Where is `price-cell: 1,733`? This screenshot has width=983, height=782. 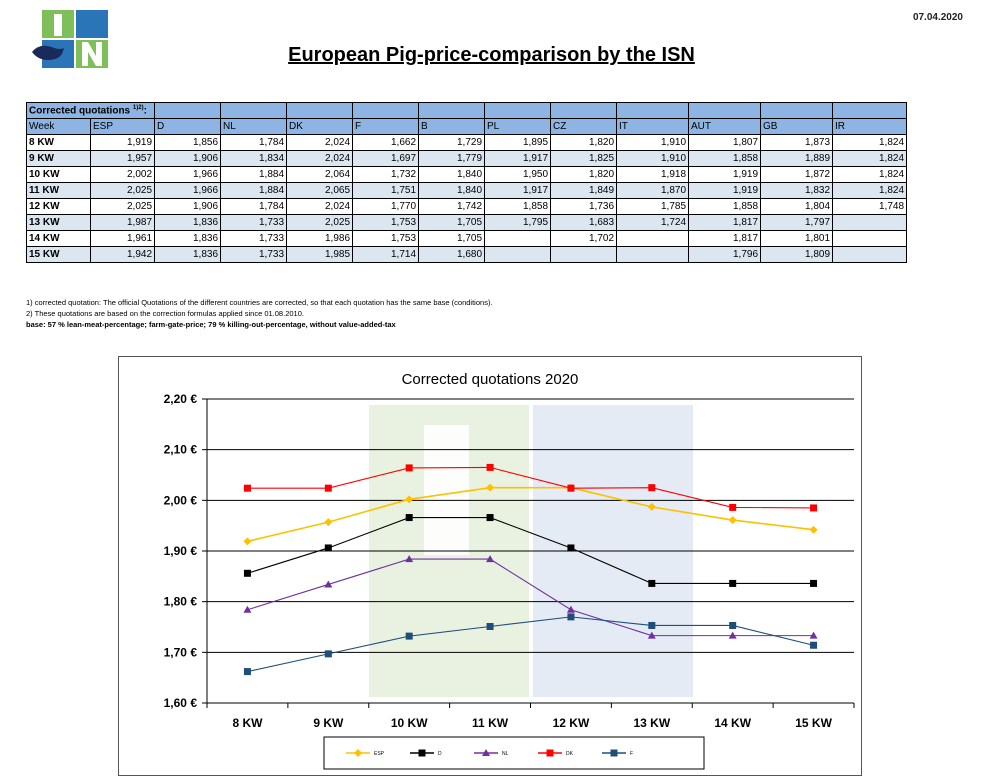 price-cell: 1,733 is located at coordinates (254, 254).